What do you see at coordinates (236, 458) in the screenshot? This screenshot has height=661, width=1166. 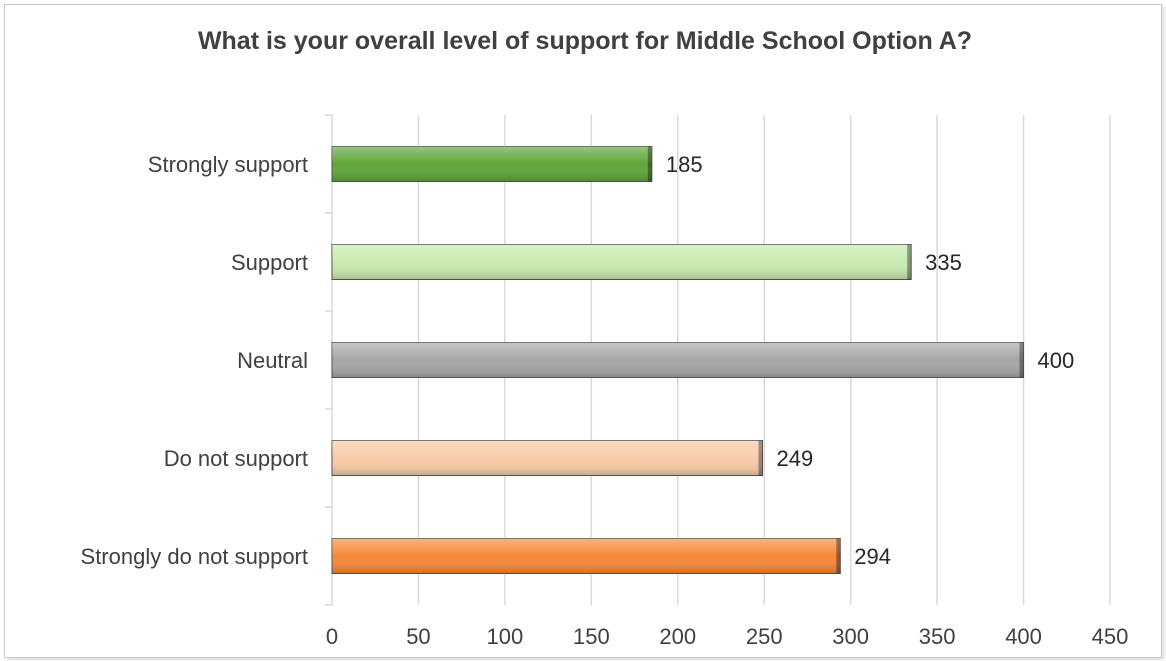 I see `category-label: Do not support` at bounding box center [236, 458].